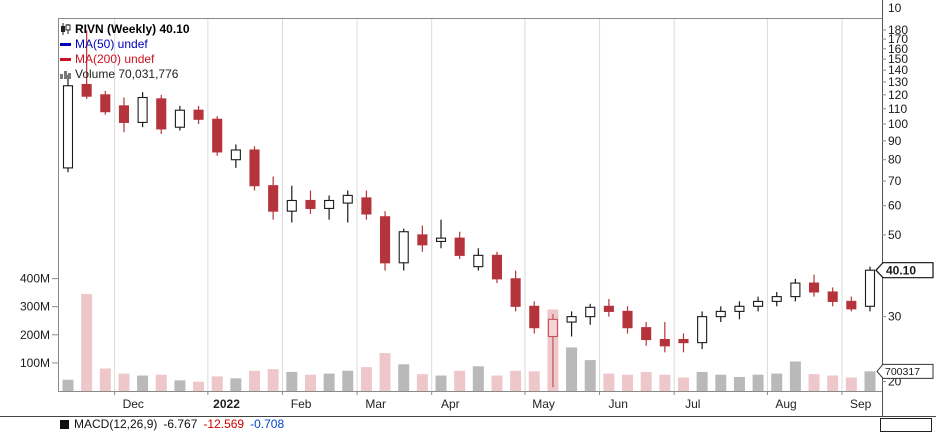 The image size is (936, 432). I want to click on svg-text: Jul, so click(692, 404).